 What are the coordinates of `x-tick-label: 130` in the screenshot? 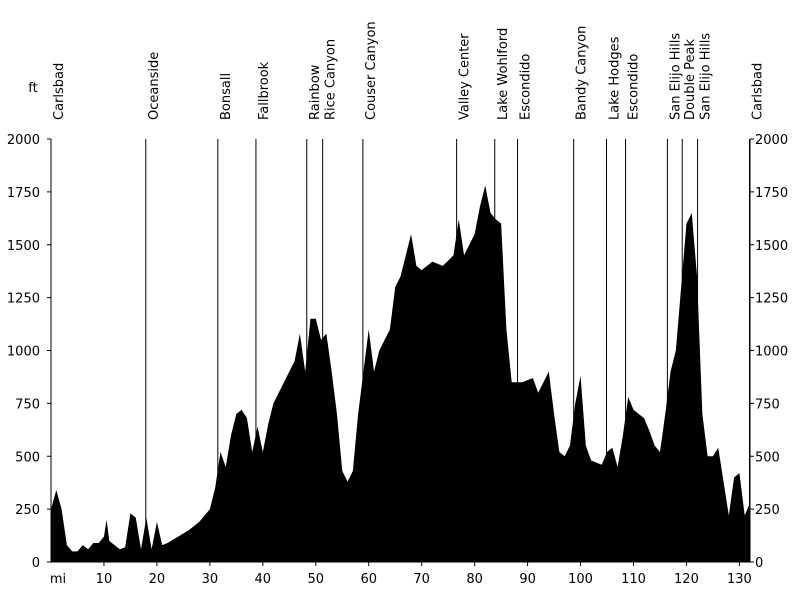 It's located at (739, 579).